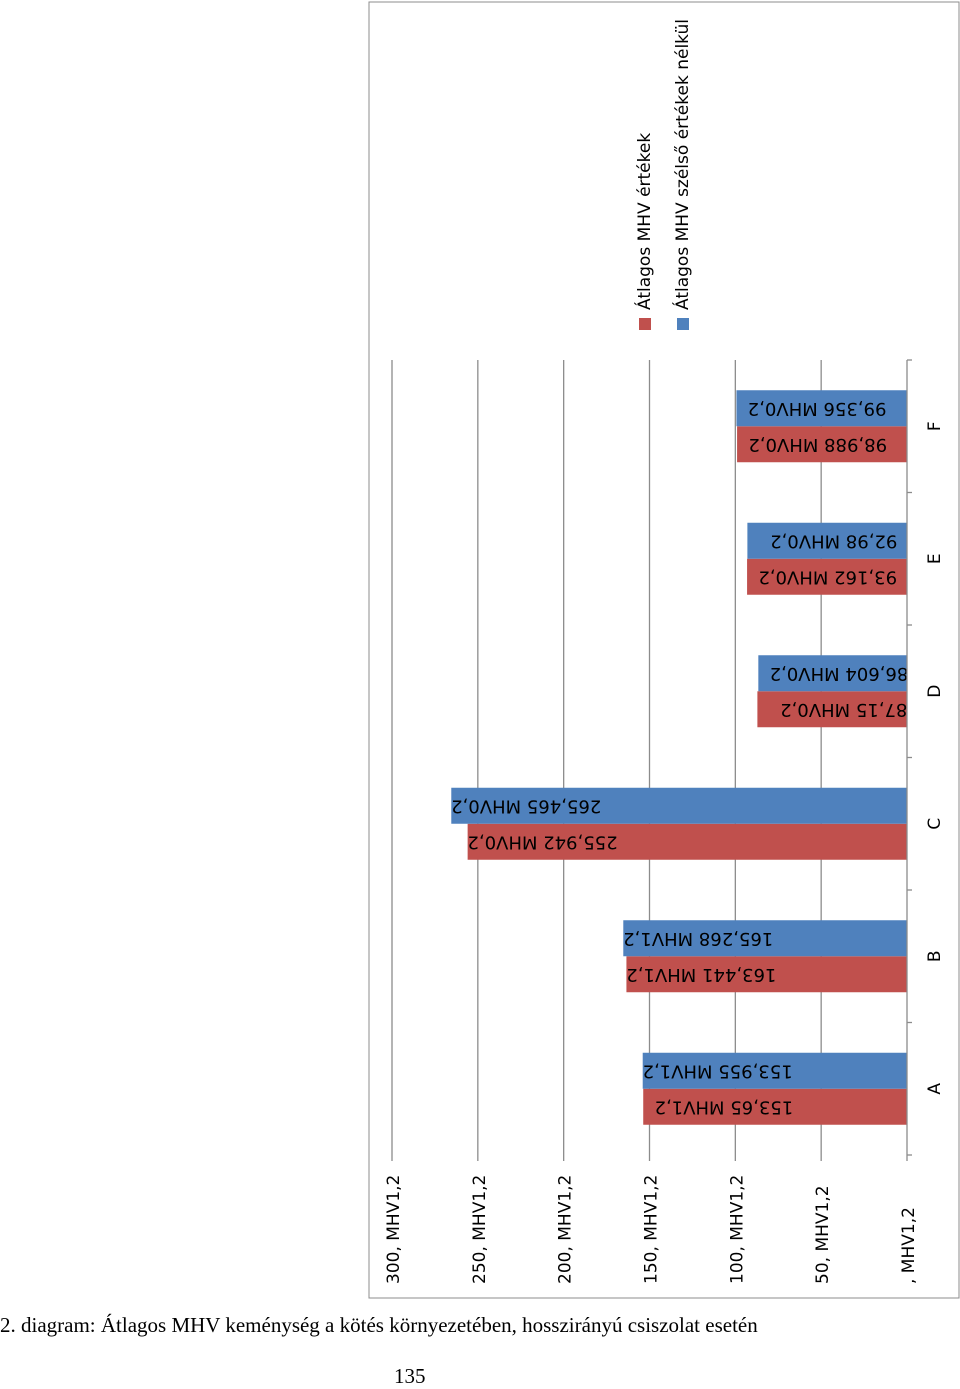  I want to click on bar-mean-trimmed-D, so click(832, 673).